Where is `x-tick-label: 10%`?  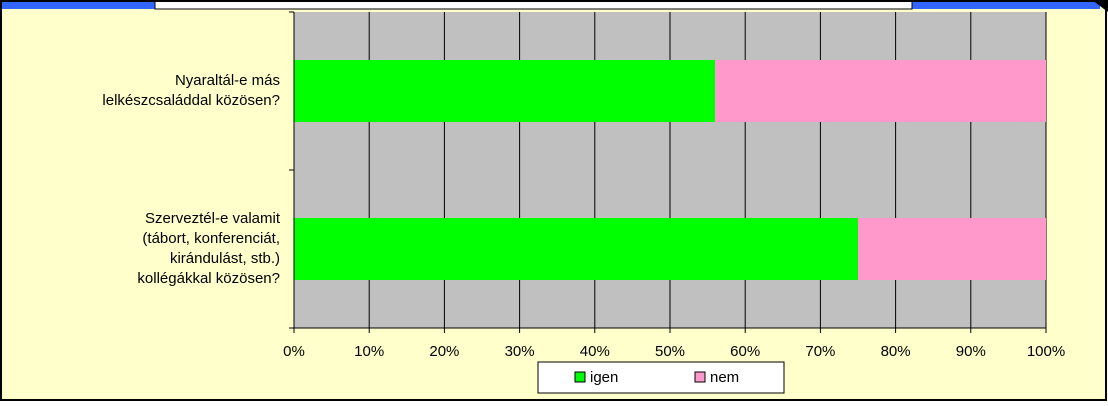
x-tick-label: 10% is located at coordinates (369, 351).